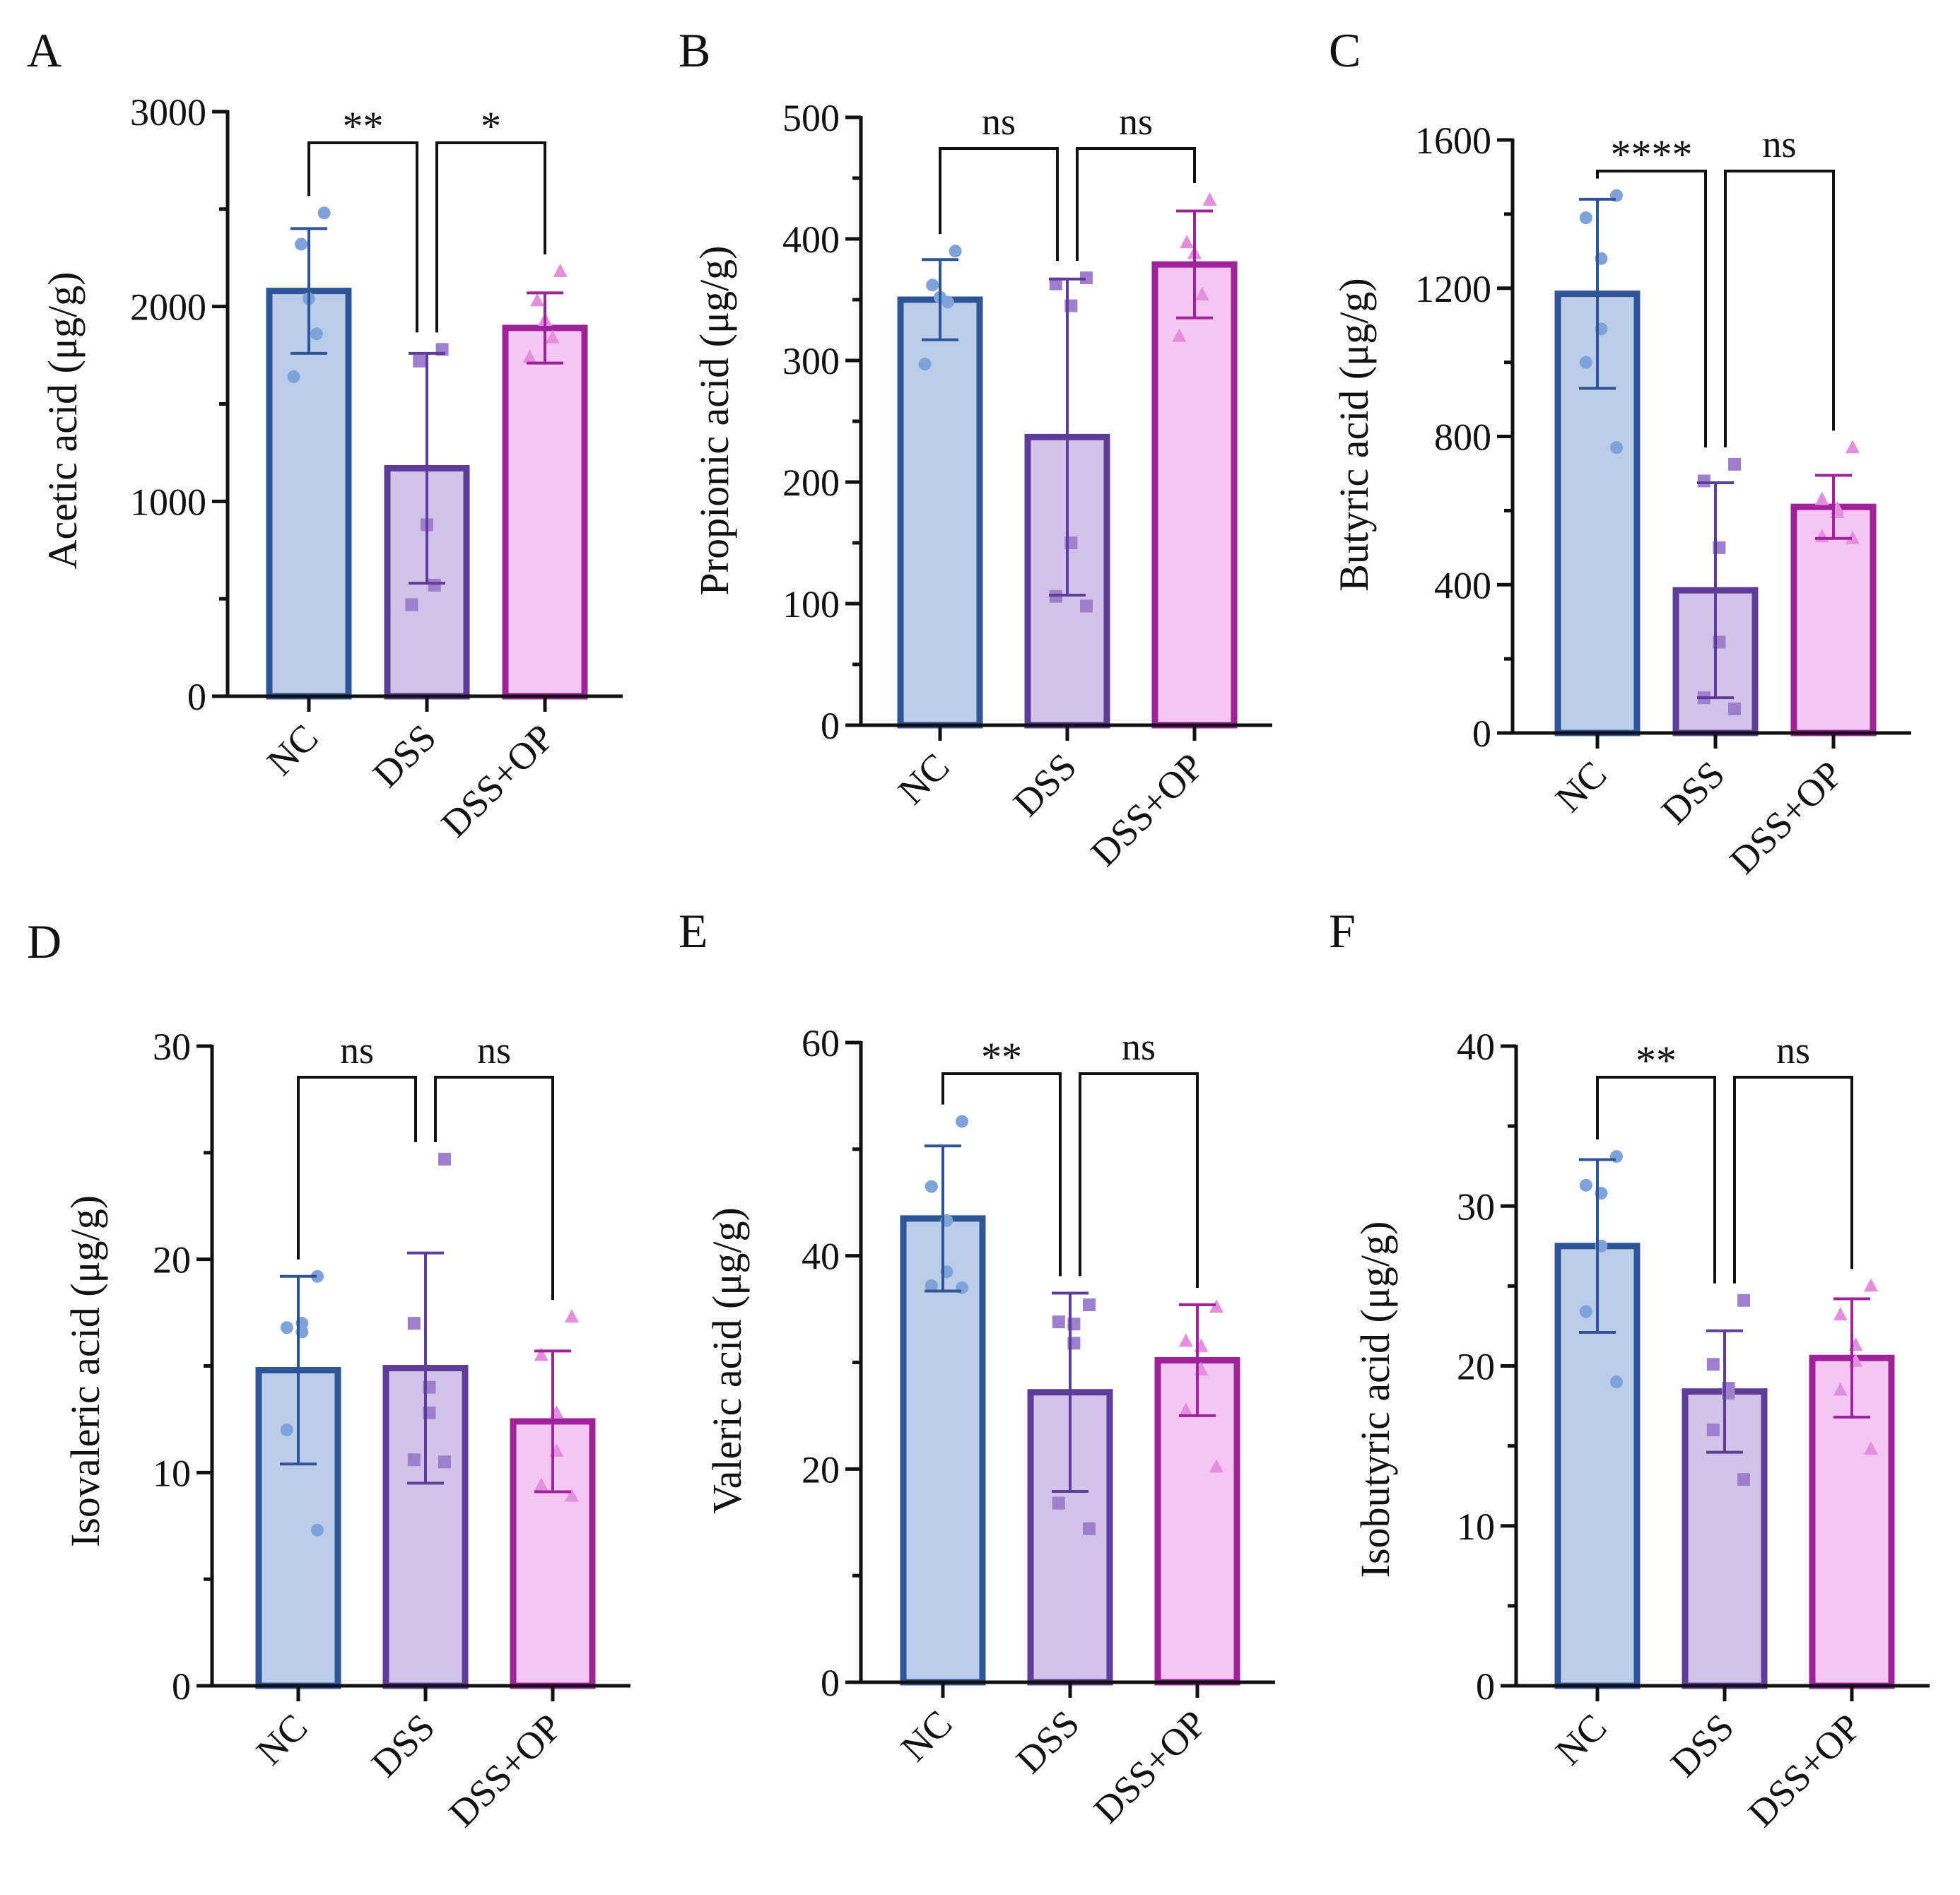 This screenshot has width=1960, height=1895. What do you see at coordinates (811, 118) in the screenshot?
I see `y-tick-label: 500` at bounding box center [811, 118].